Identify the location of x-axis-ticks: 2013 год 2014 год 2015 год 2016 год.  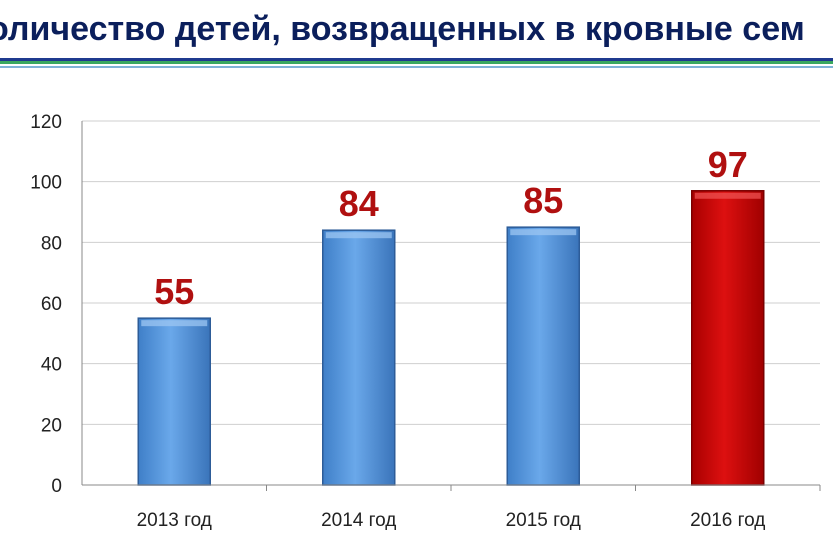
(479, 508).